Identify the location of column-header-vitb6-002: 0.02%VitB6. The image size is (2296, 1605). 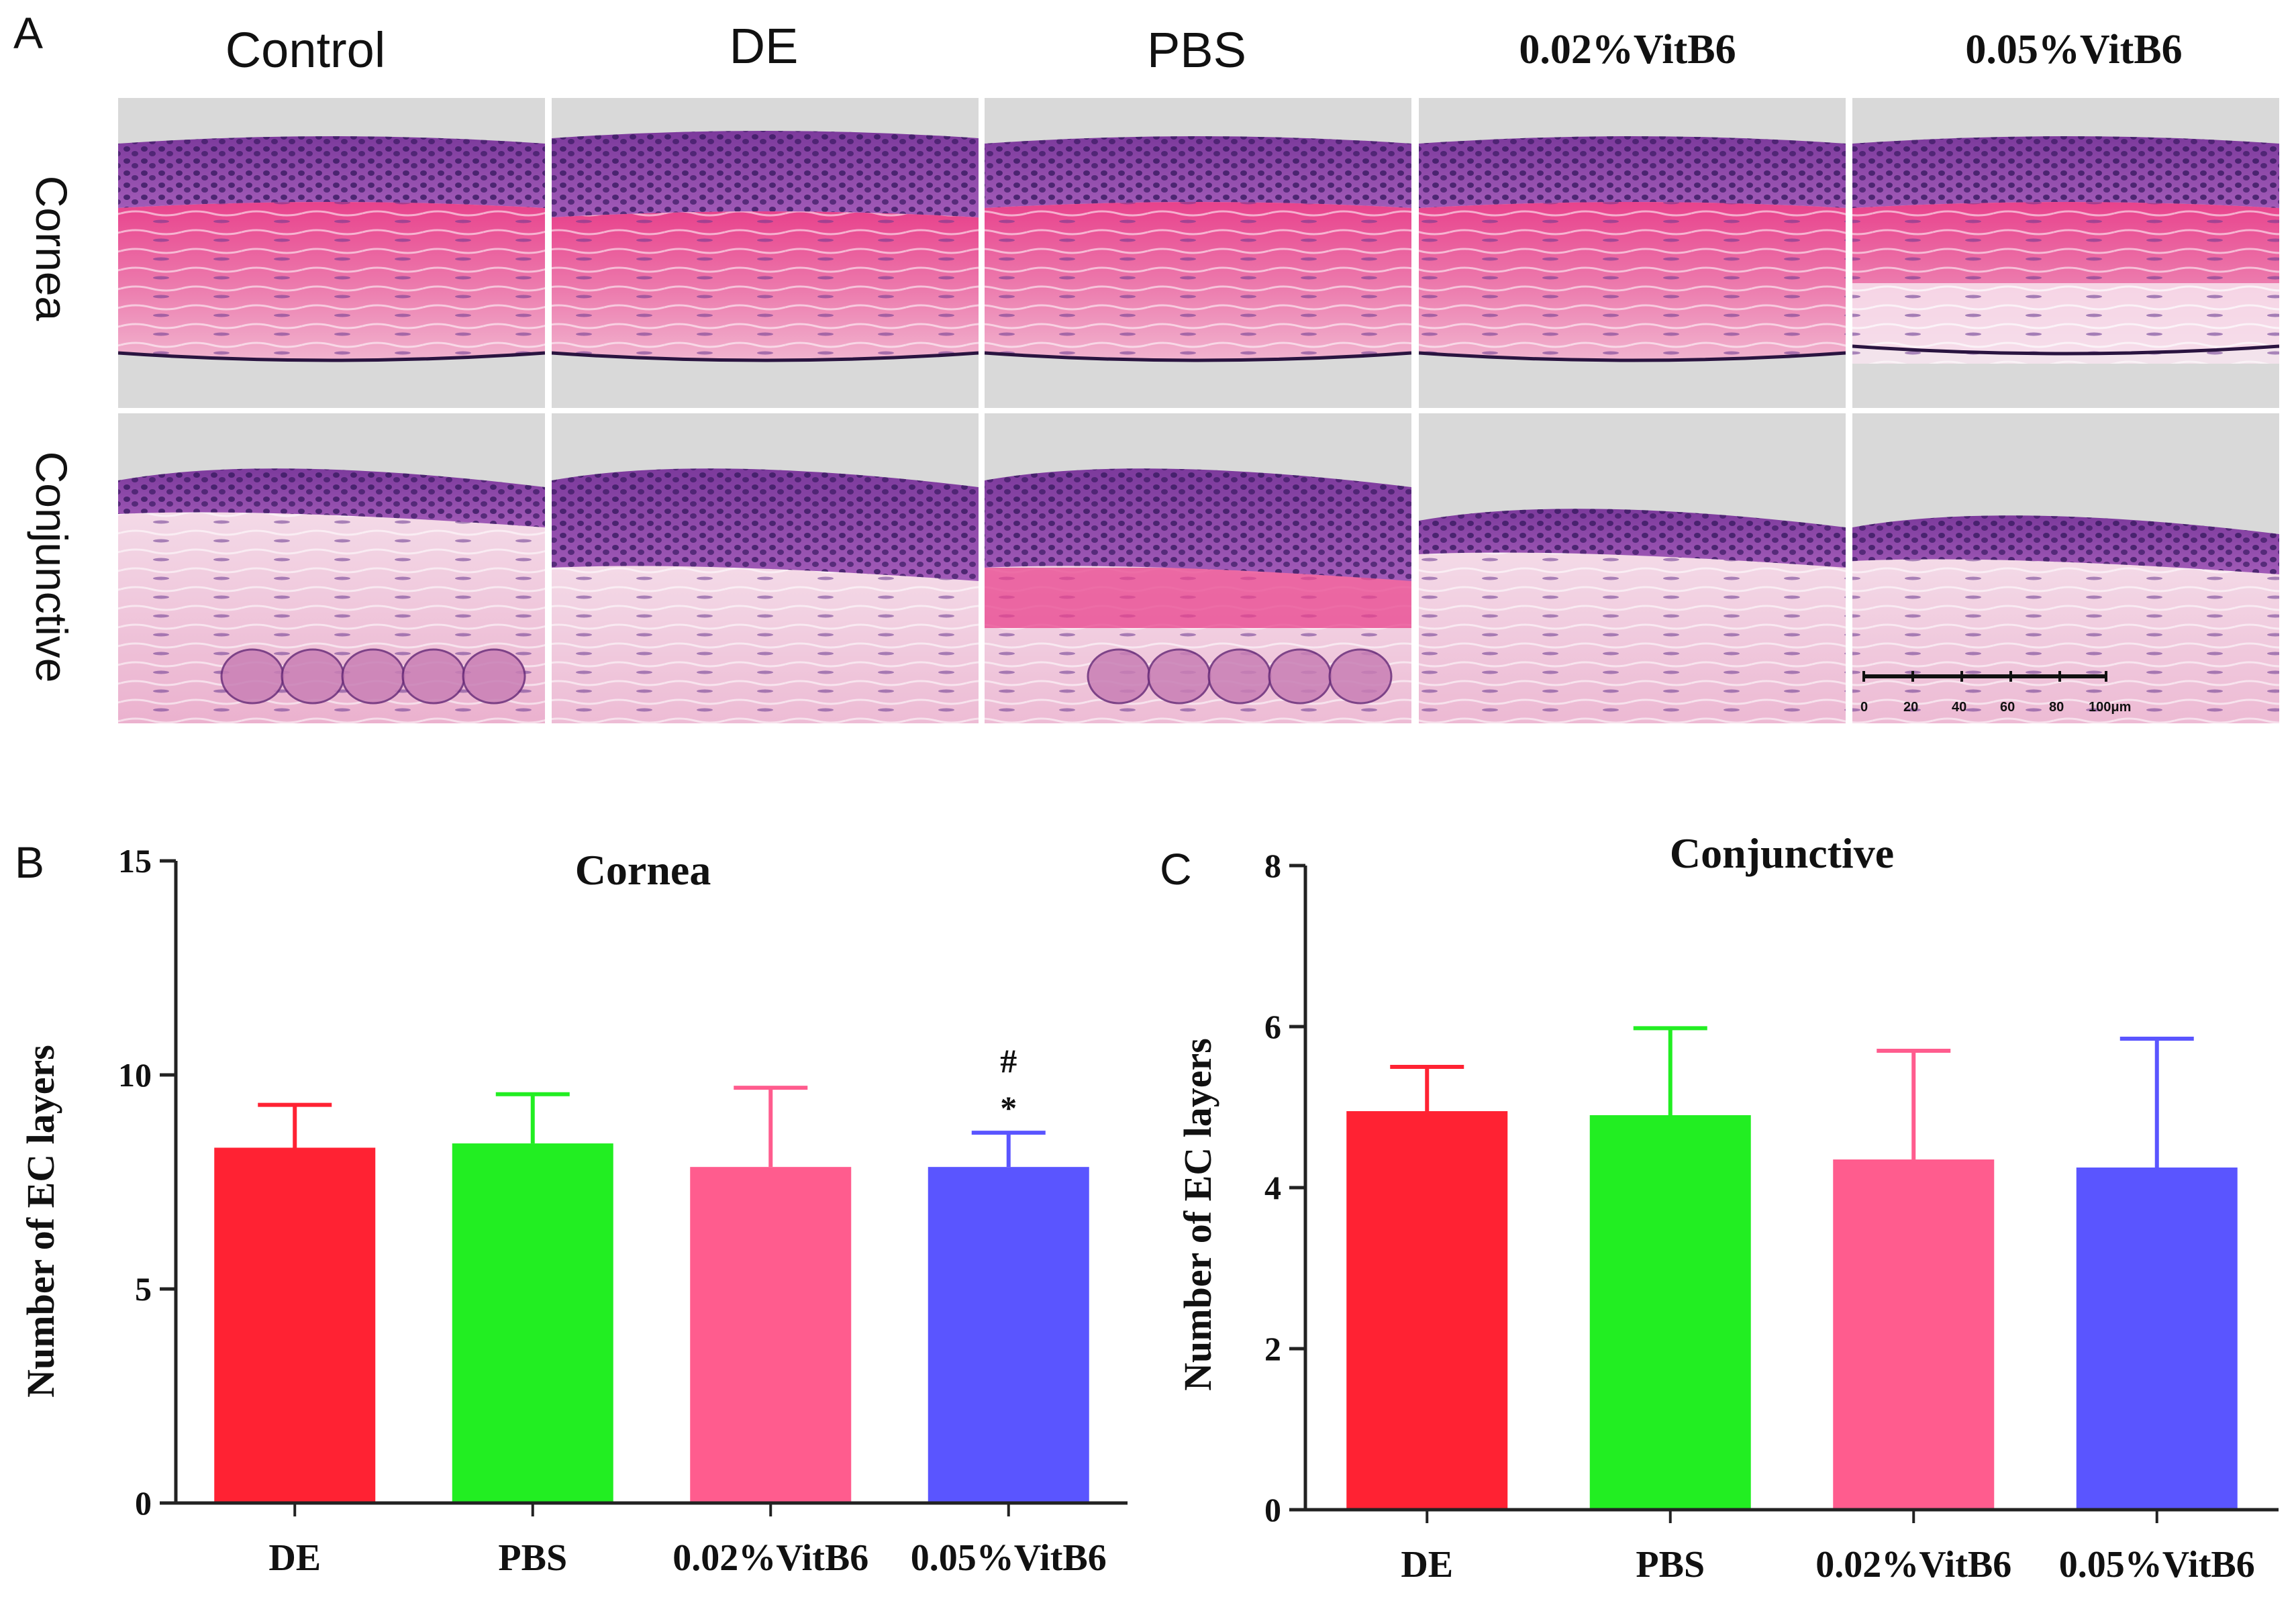
(1627, 50).